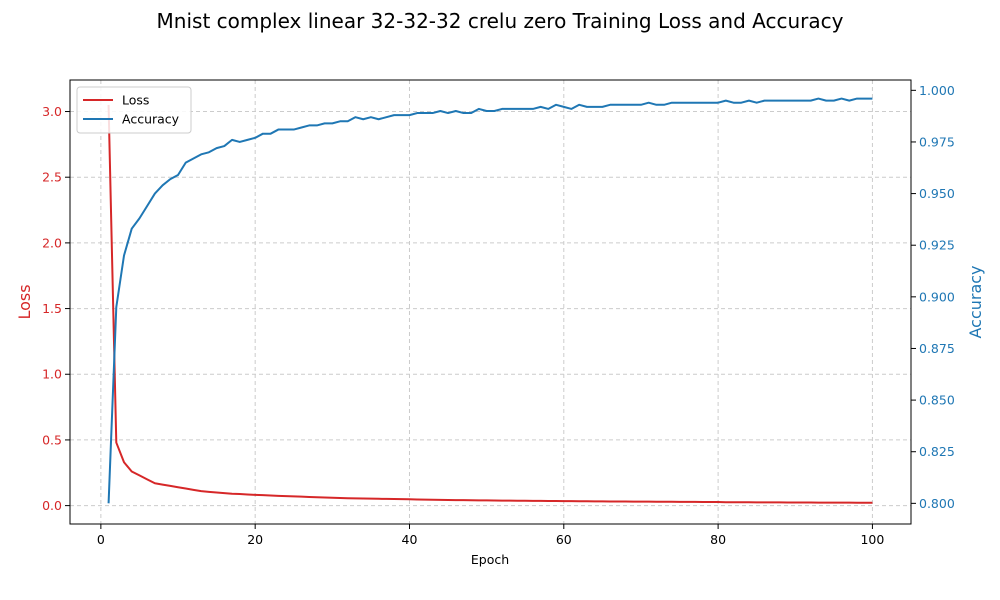 The width and height of the screenshot is (1000, 600). What do you see at coordinates (937, 141) in the screenshot?
I see `right-y-tick-label: 0.975` at bounding box center [937, 141].